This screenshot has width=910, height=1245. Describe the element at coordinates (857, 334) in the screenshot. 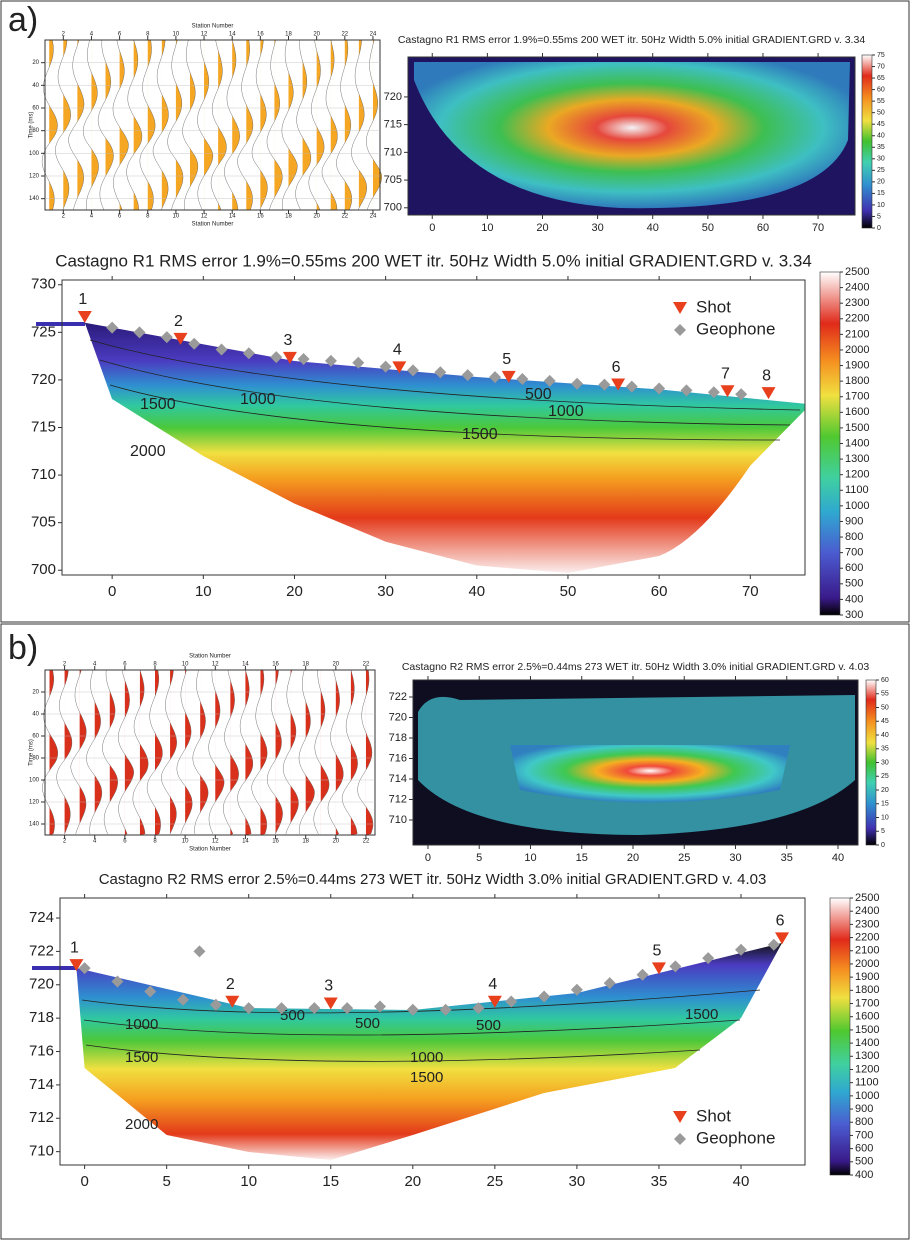

I see `colorbar-tick-label: 2100` at that location.